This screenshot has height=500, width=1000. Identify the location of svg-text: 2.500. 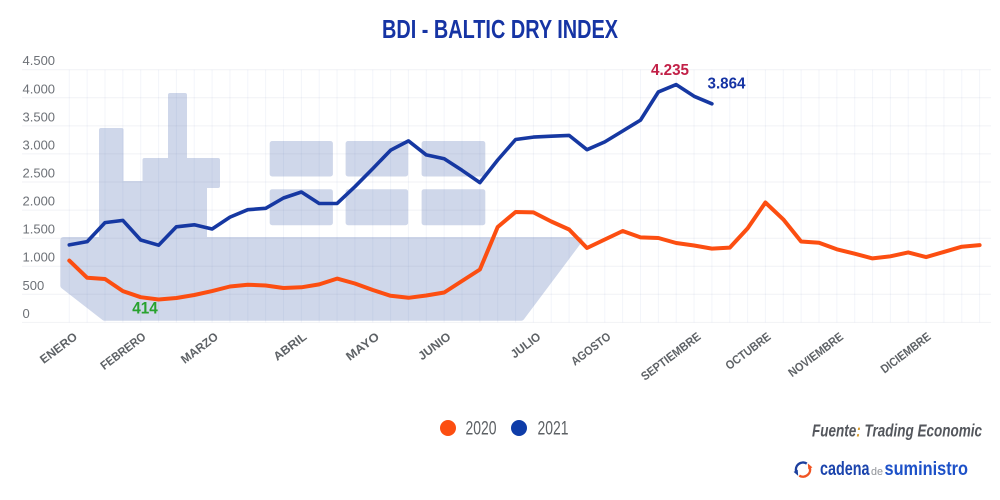
(39, 173).